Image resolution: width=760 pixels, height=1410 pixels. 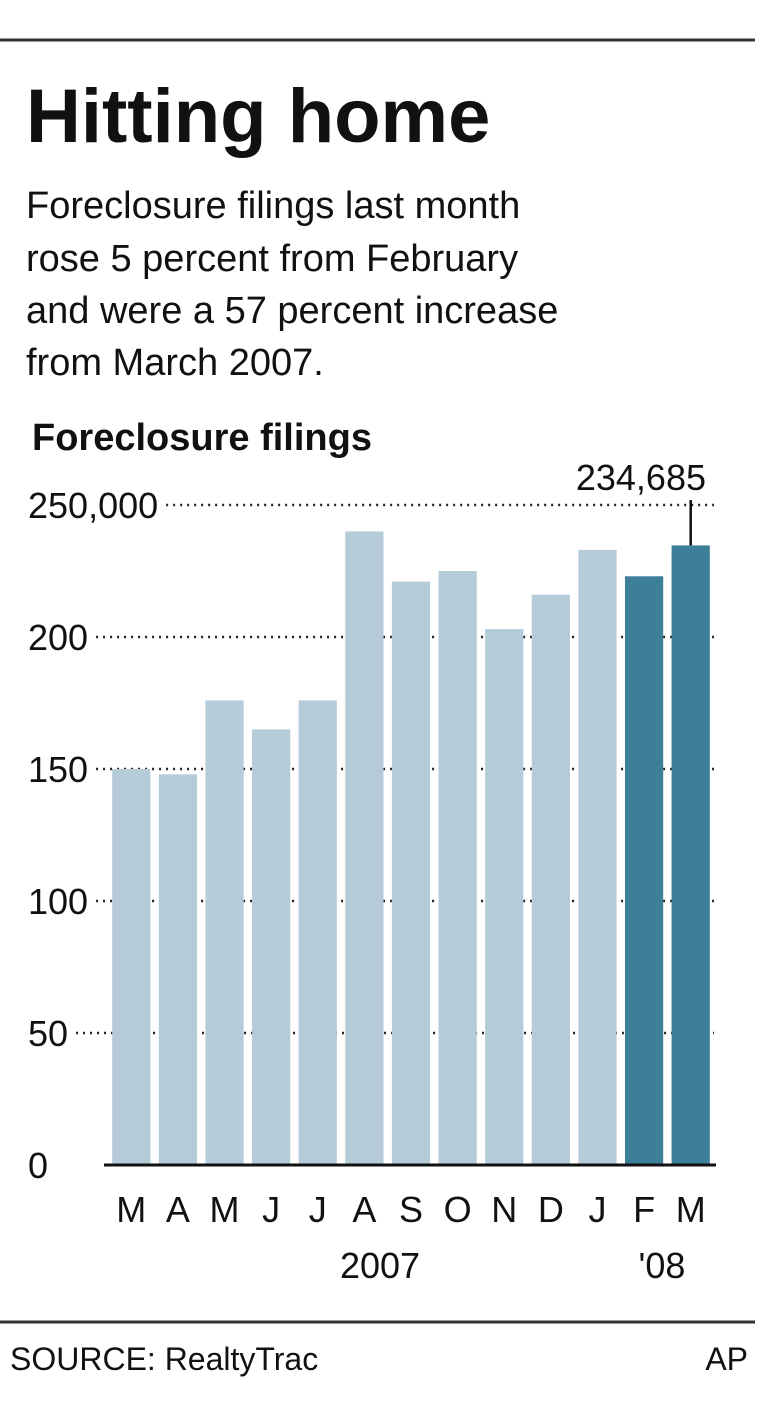 I want to click on x-tick-label: F, so click(x=644, y=1209).